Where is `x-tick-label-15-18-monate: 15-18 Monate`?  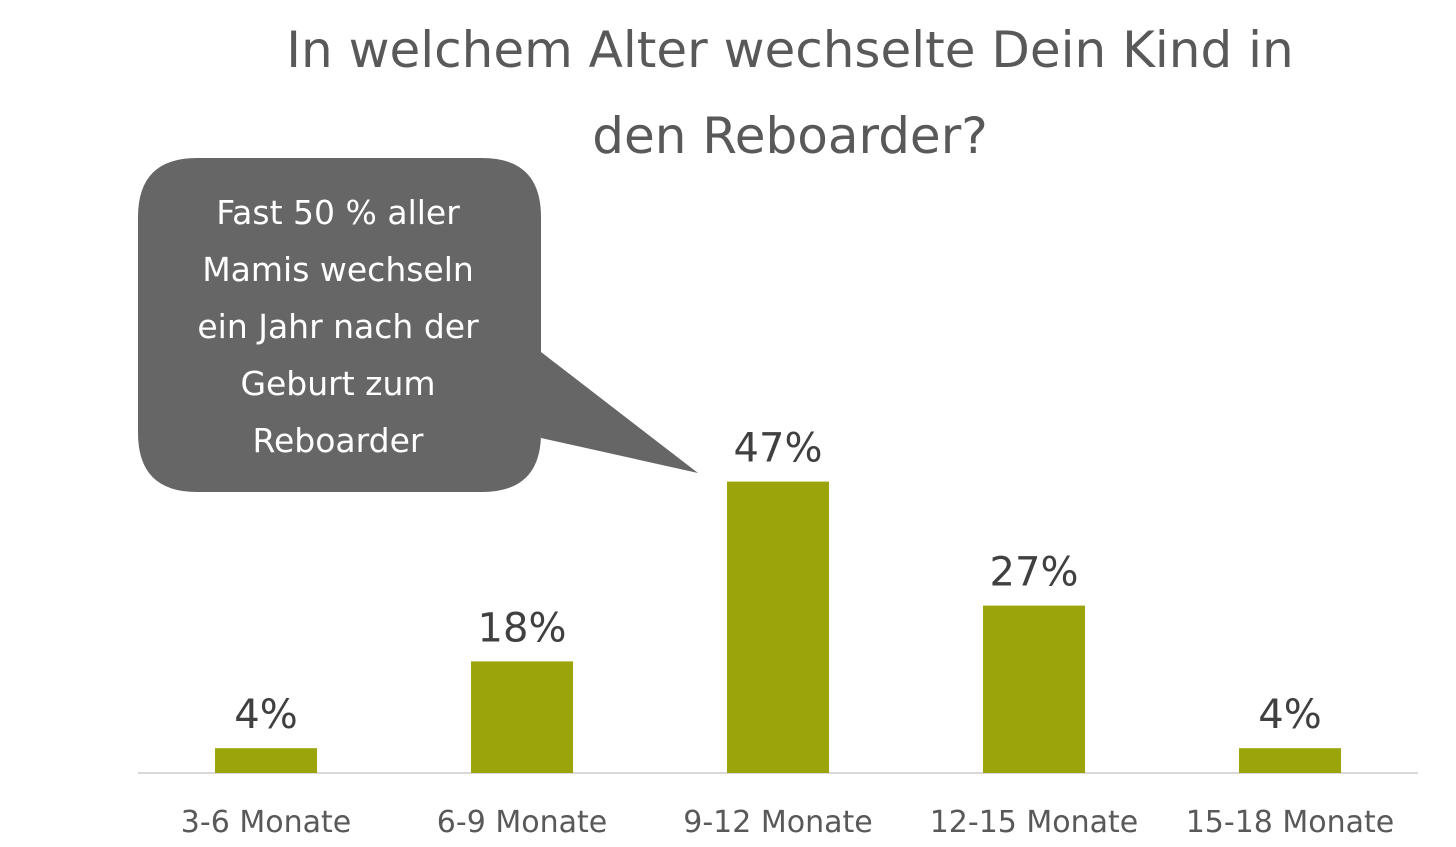
x-tick-label-15-18-monate: 15-18 Monate is located at coordinates (1290, 822).